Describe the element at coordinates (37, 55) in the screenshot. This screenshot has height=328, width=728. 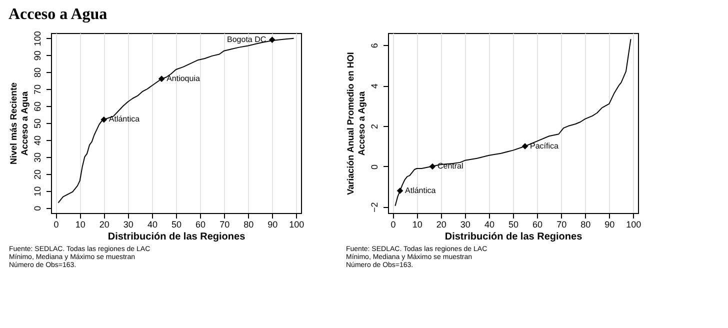
I see `y-tick-label: 90` at that location.